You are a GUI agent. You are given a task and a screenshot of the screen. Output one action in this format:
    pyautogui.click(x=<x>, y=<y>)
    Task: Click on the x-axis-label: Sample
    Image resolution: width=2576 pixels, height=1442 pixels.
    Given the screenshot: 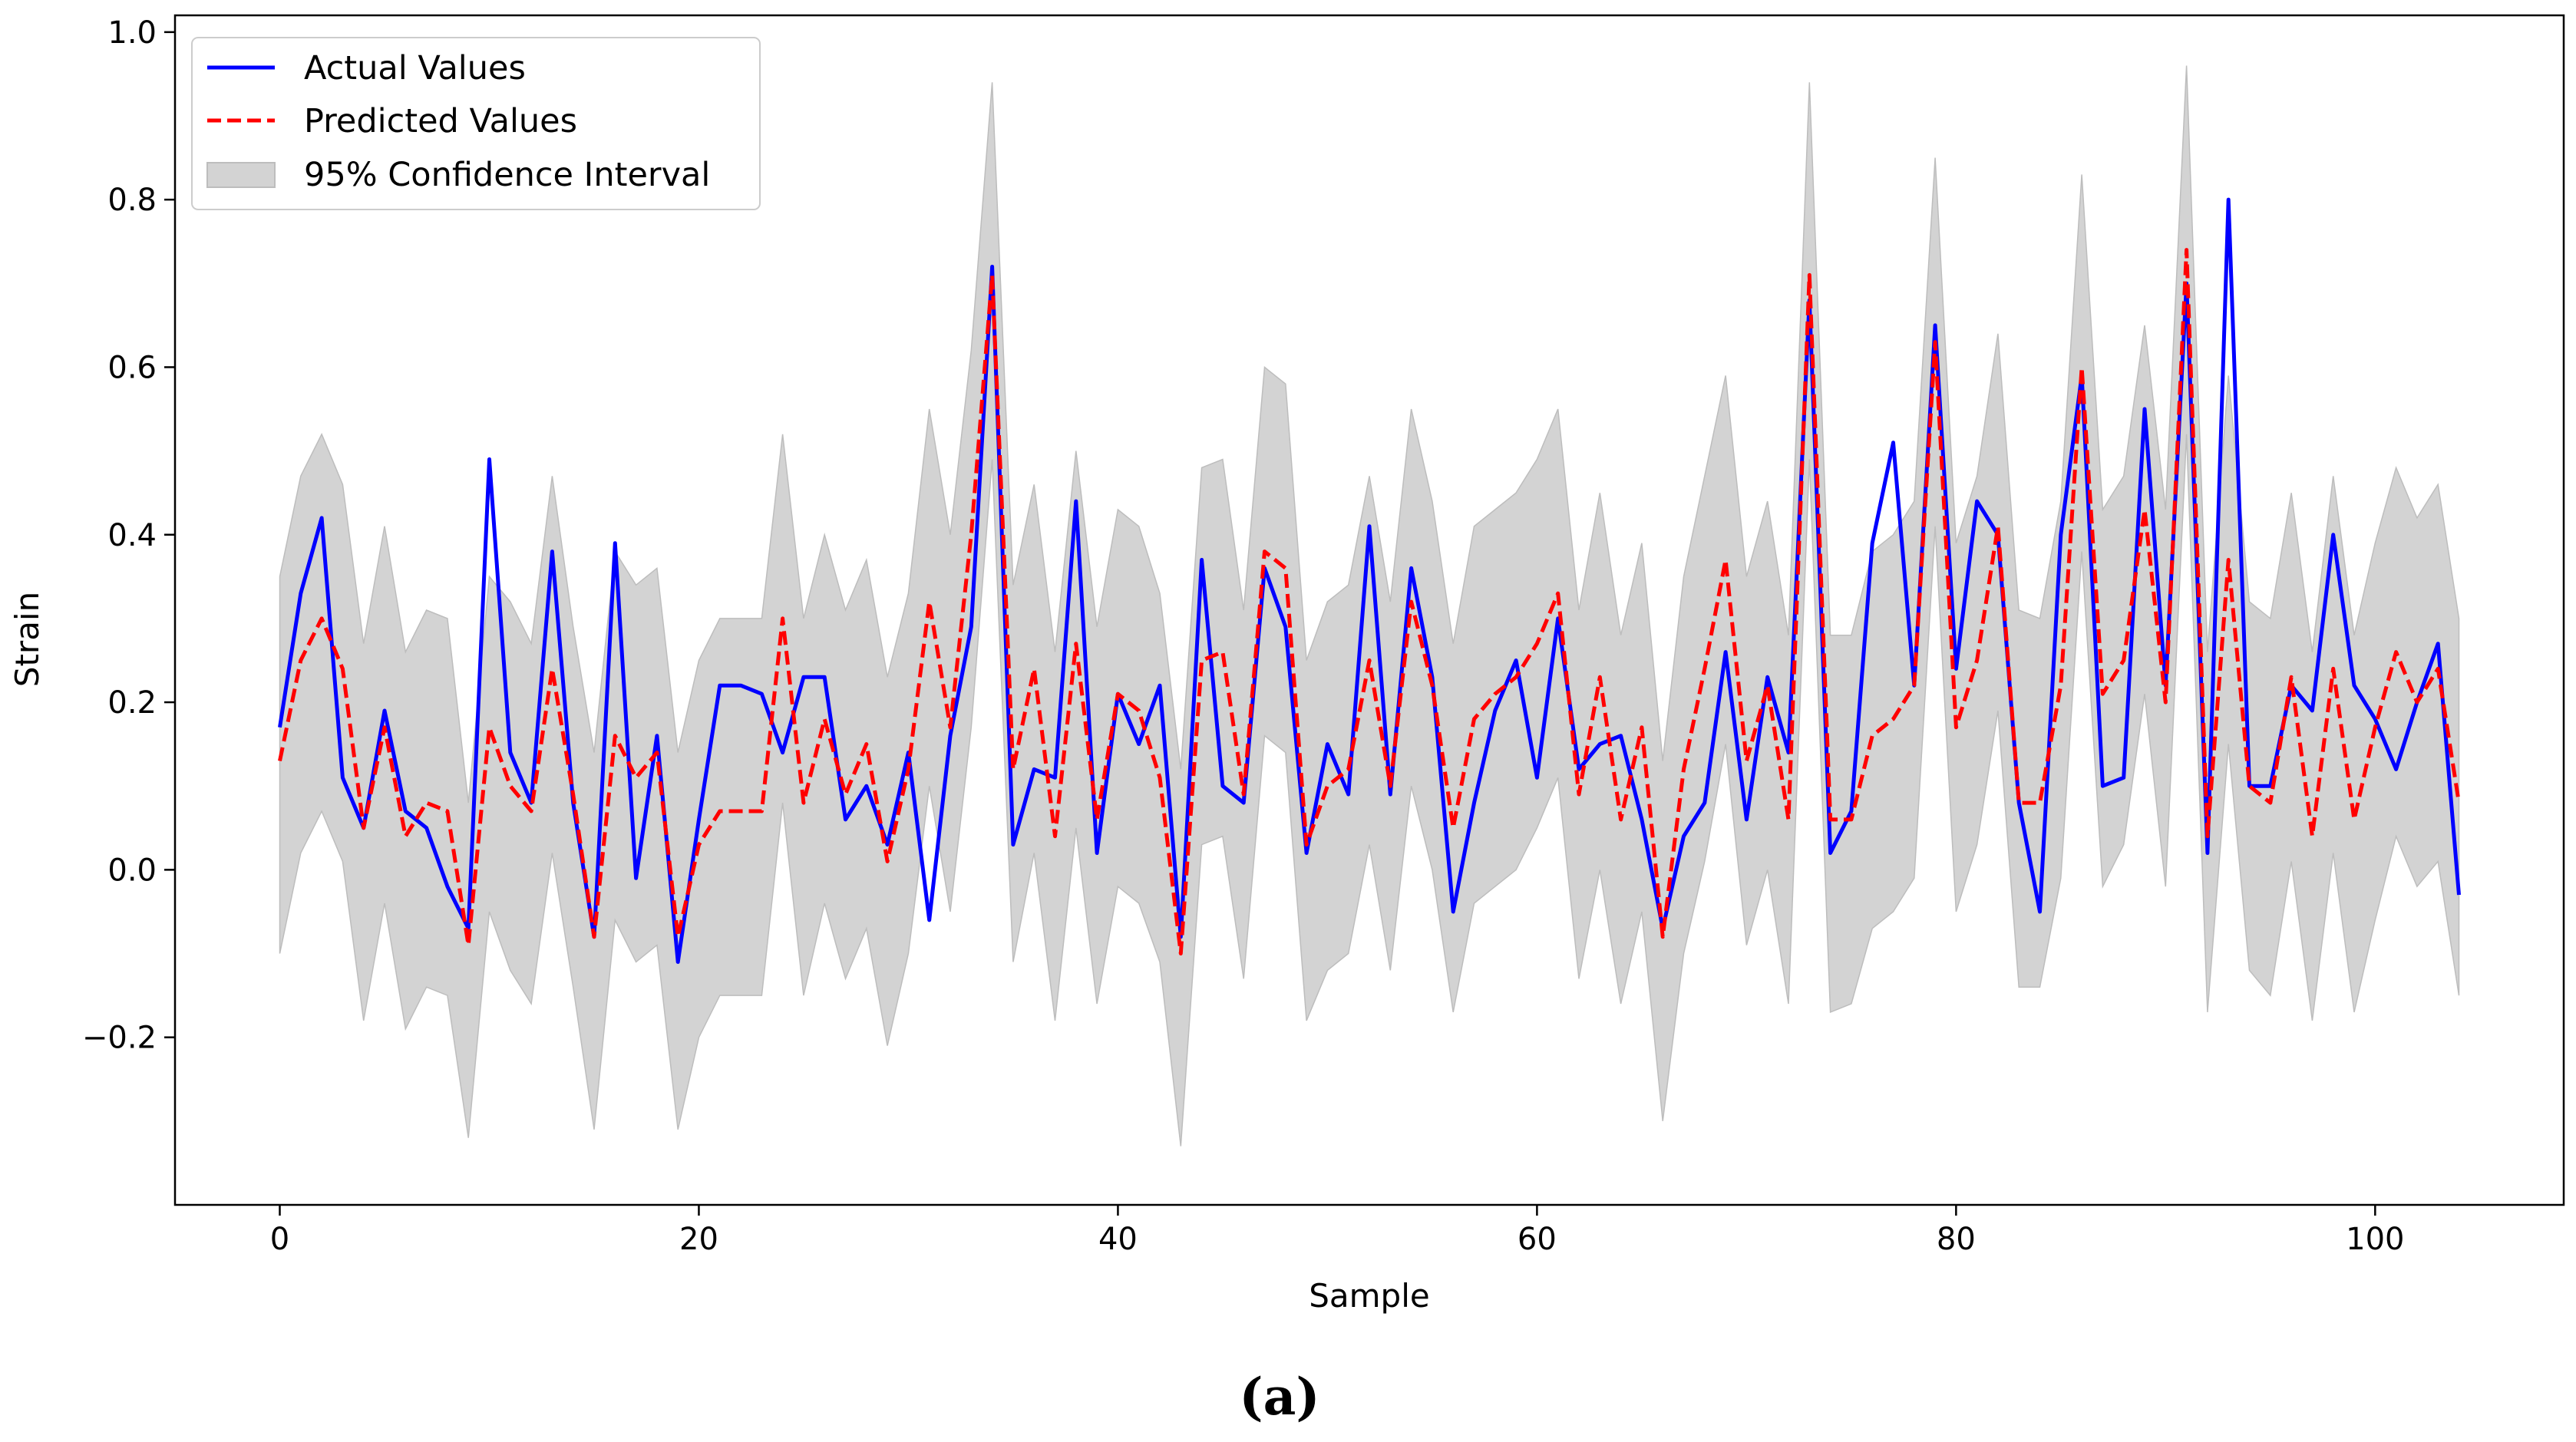 What is the action you would take?
    pyautogui.click(x=1369, y=1296)
    